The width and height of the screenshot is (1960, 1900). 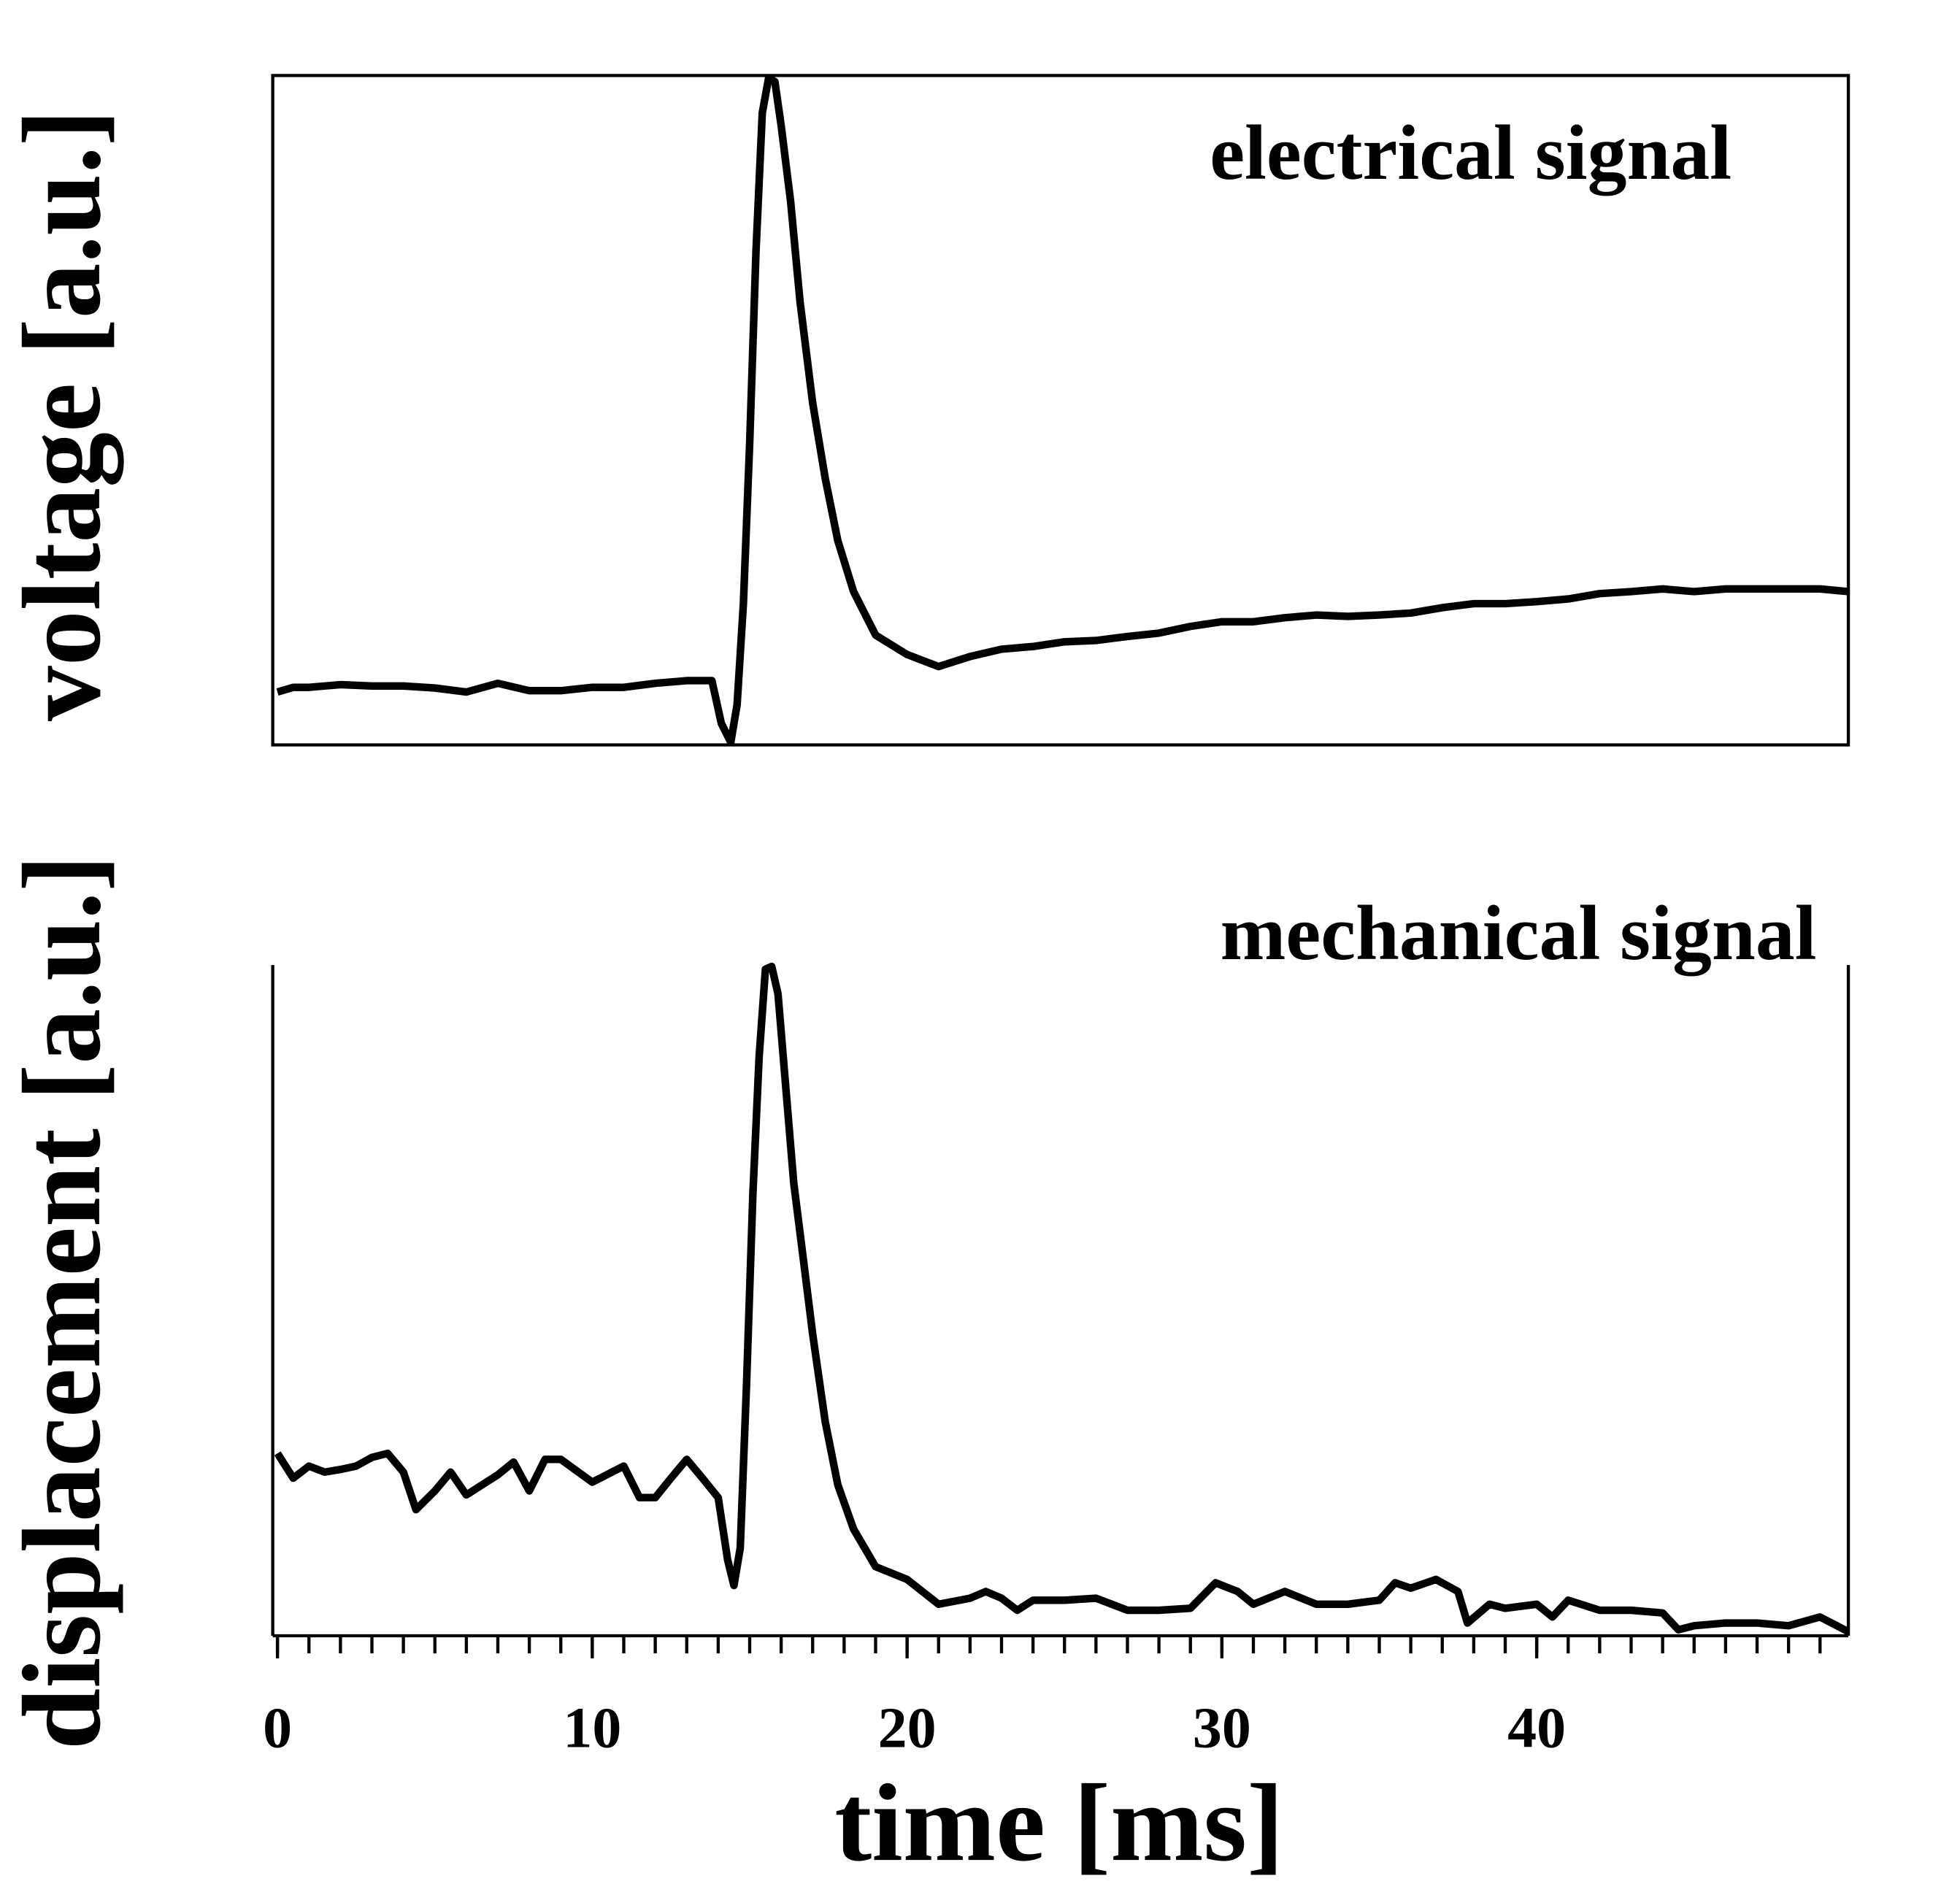 What do you see at coordinates (62, 415) in the screenshot?
I see `y-axis-label: voltage [a.u.]` at bounding box center [62, 415].